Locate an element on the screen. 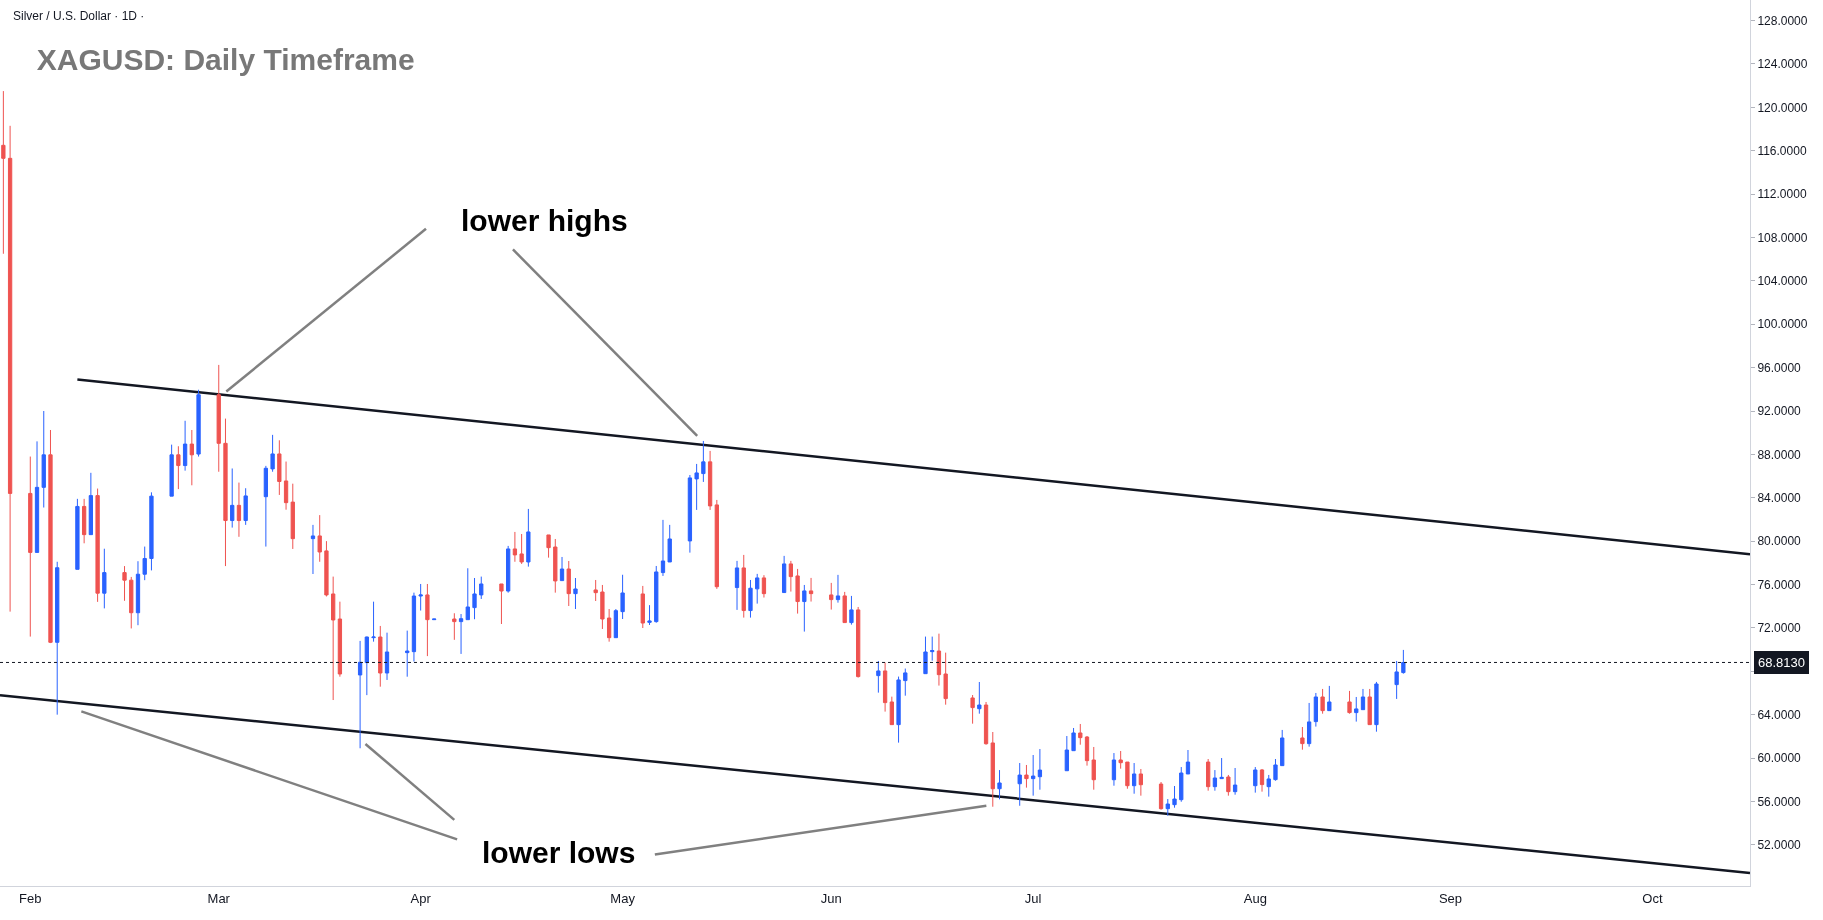 The height and width of the screenshot is (920, 1823). y-tick-label: 96.0000 is located at coordinates (1779, 367).